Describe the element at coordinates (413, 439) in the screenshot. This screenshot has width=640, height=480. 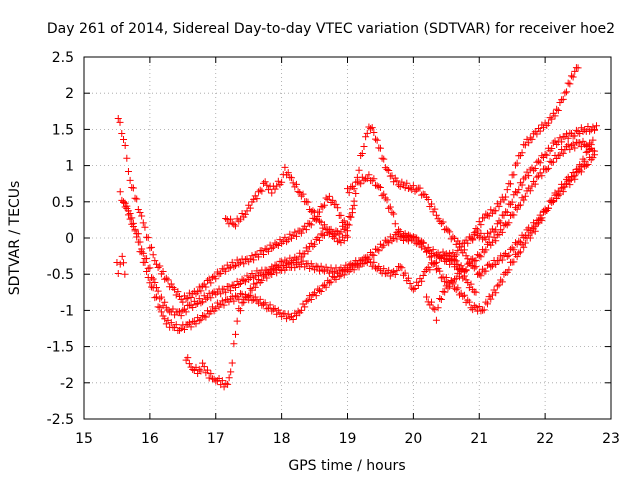
I see `x-tick-label: 20` at that location.